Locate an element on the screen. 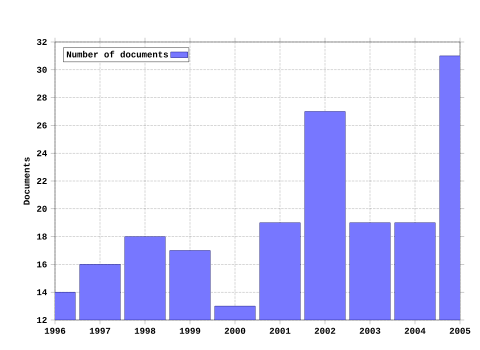 The width and height of the screenshot is (480, 350). y-tick-label: 32 is located at coordinates (41, 42).